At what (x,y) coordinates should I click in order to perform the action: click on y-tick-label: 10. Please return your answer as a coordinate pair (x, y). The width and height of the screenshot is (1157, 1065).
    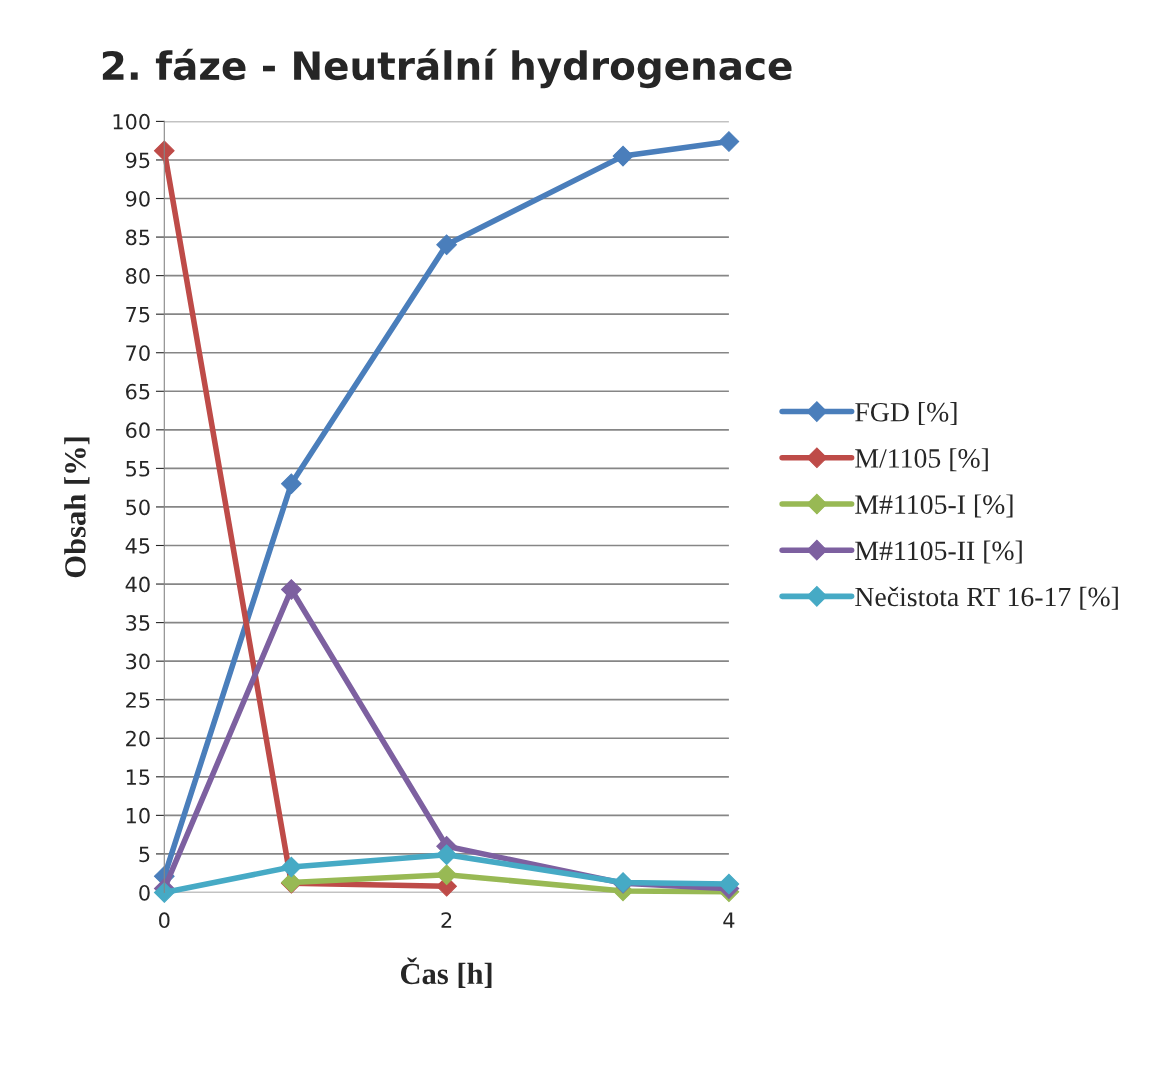
    Looking at the image, I should click on (138, 815).